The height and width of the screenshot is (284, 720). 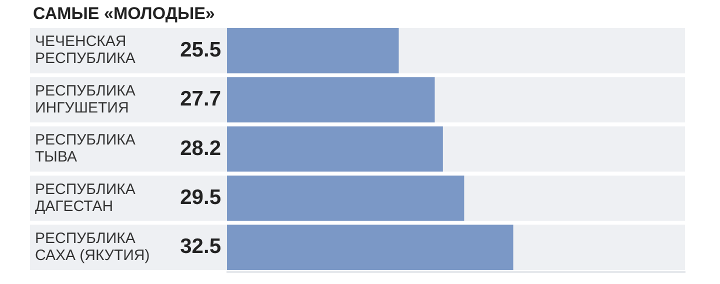 I want to click on y-tick-label: РЕСПУБЛИКА САХА (ЯКУТИЯ), so click(x=92, y=247).